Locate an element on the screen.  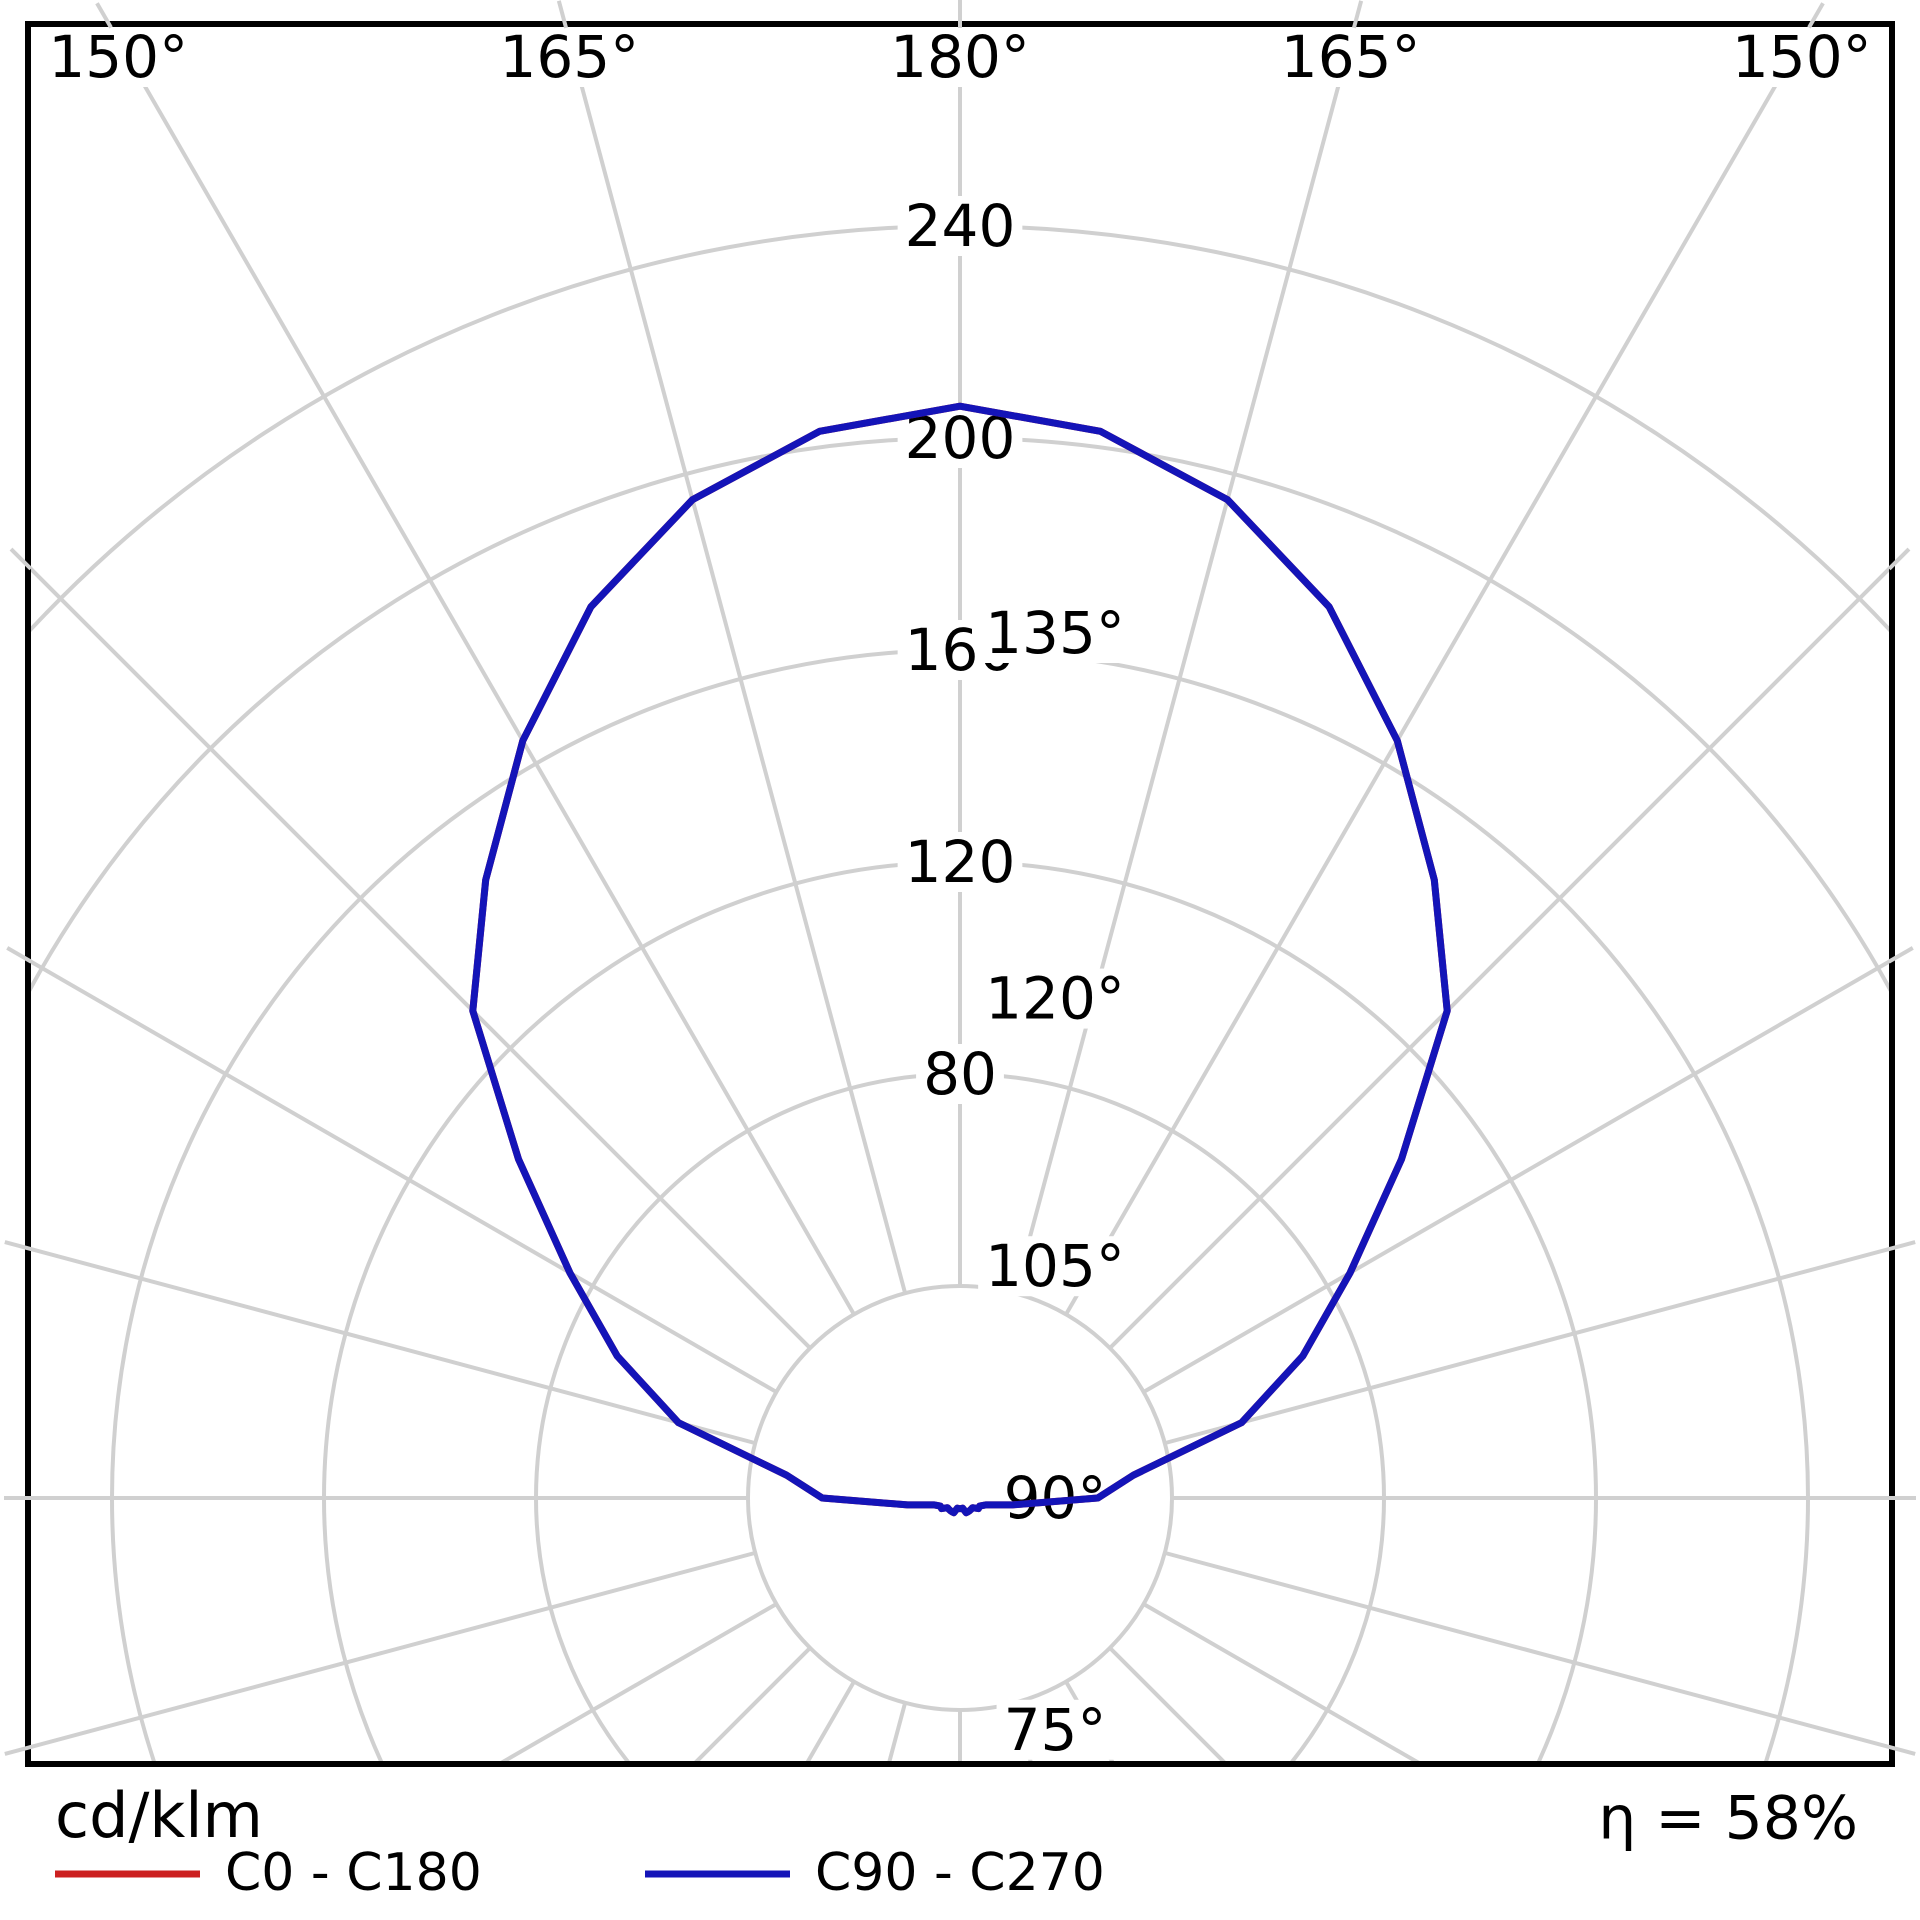
legend-label-c90: C90 - C270 is located at coordinates (960, 1873).